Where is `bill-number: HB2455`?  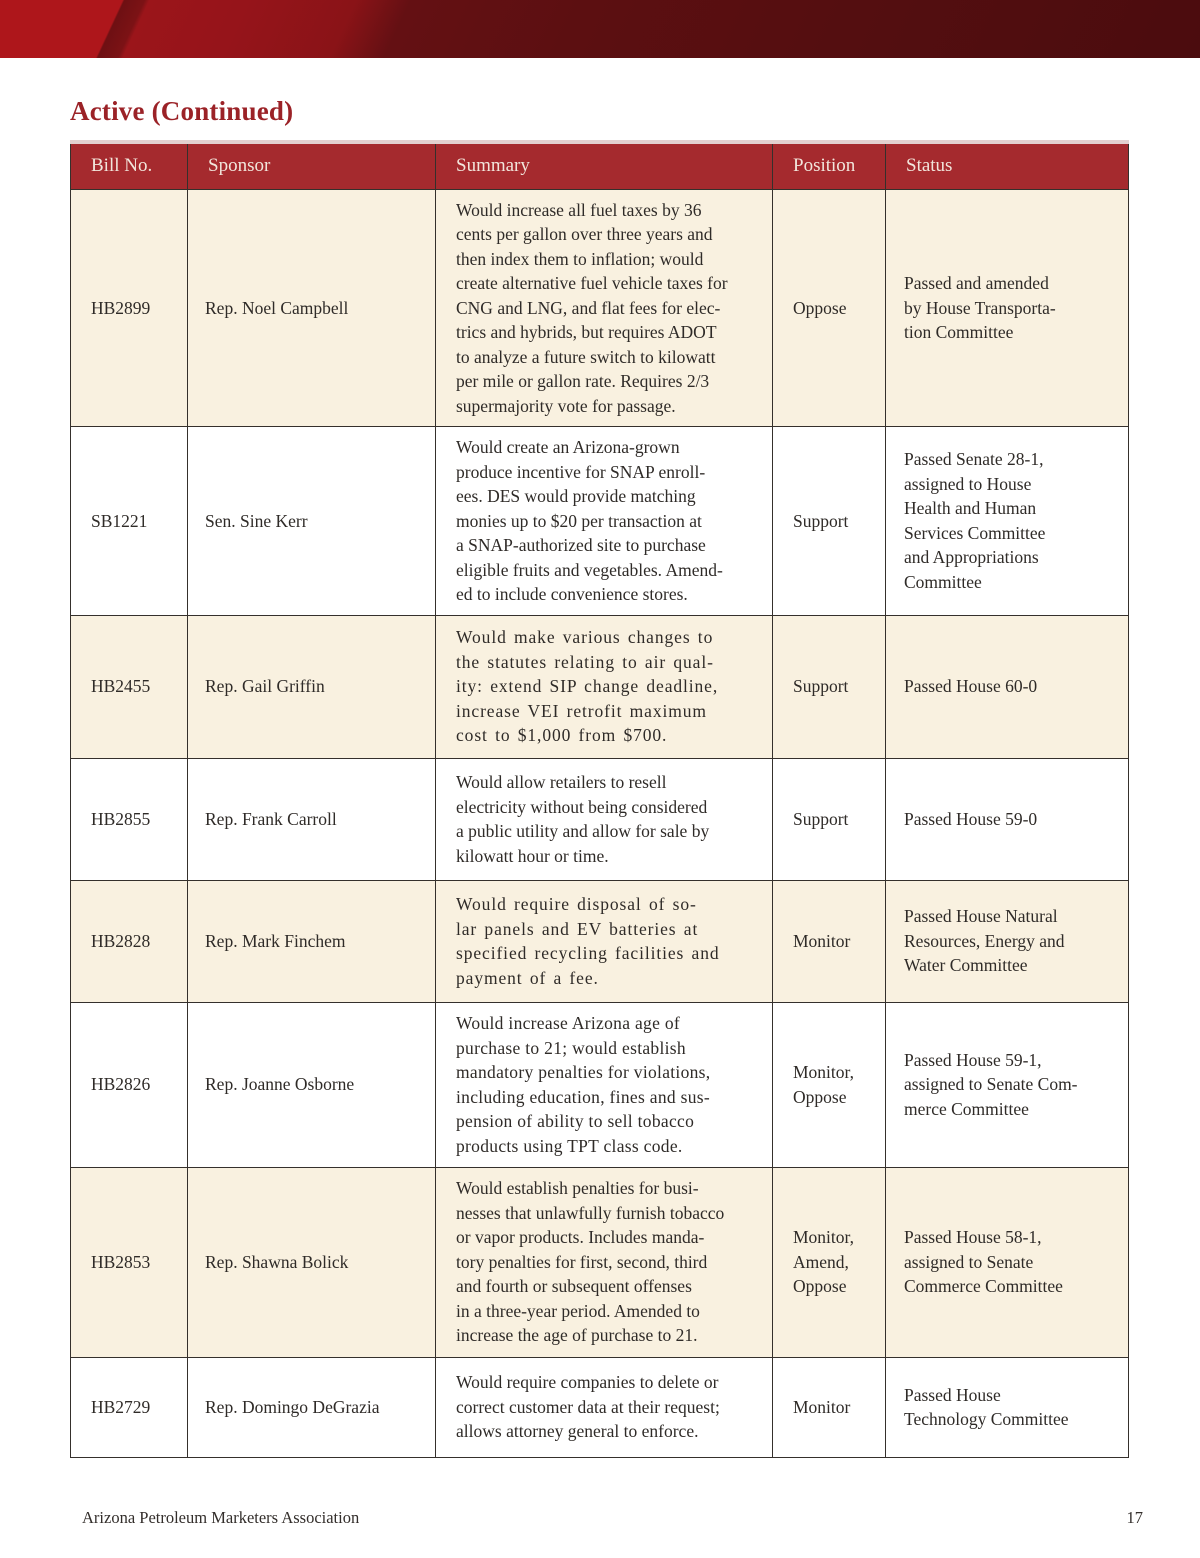
bill-number: HB2455 is located at coordinates (129, 686).